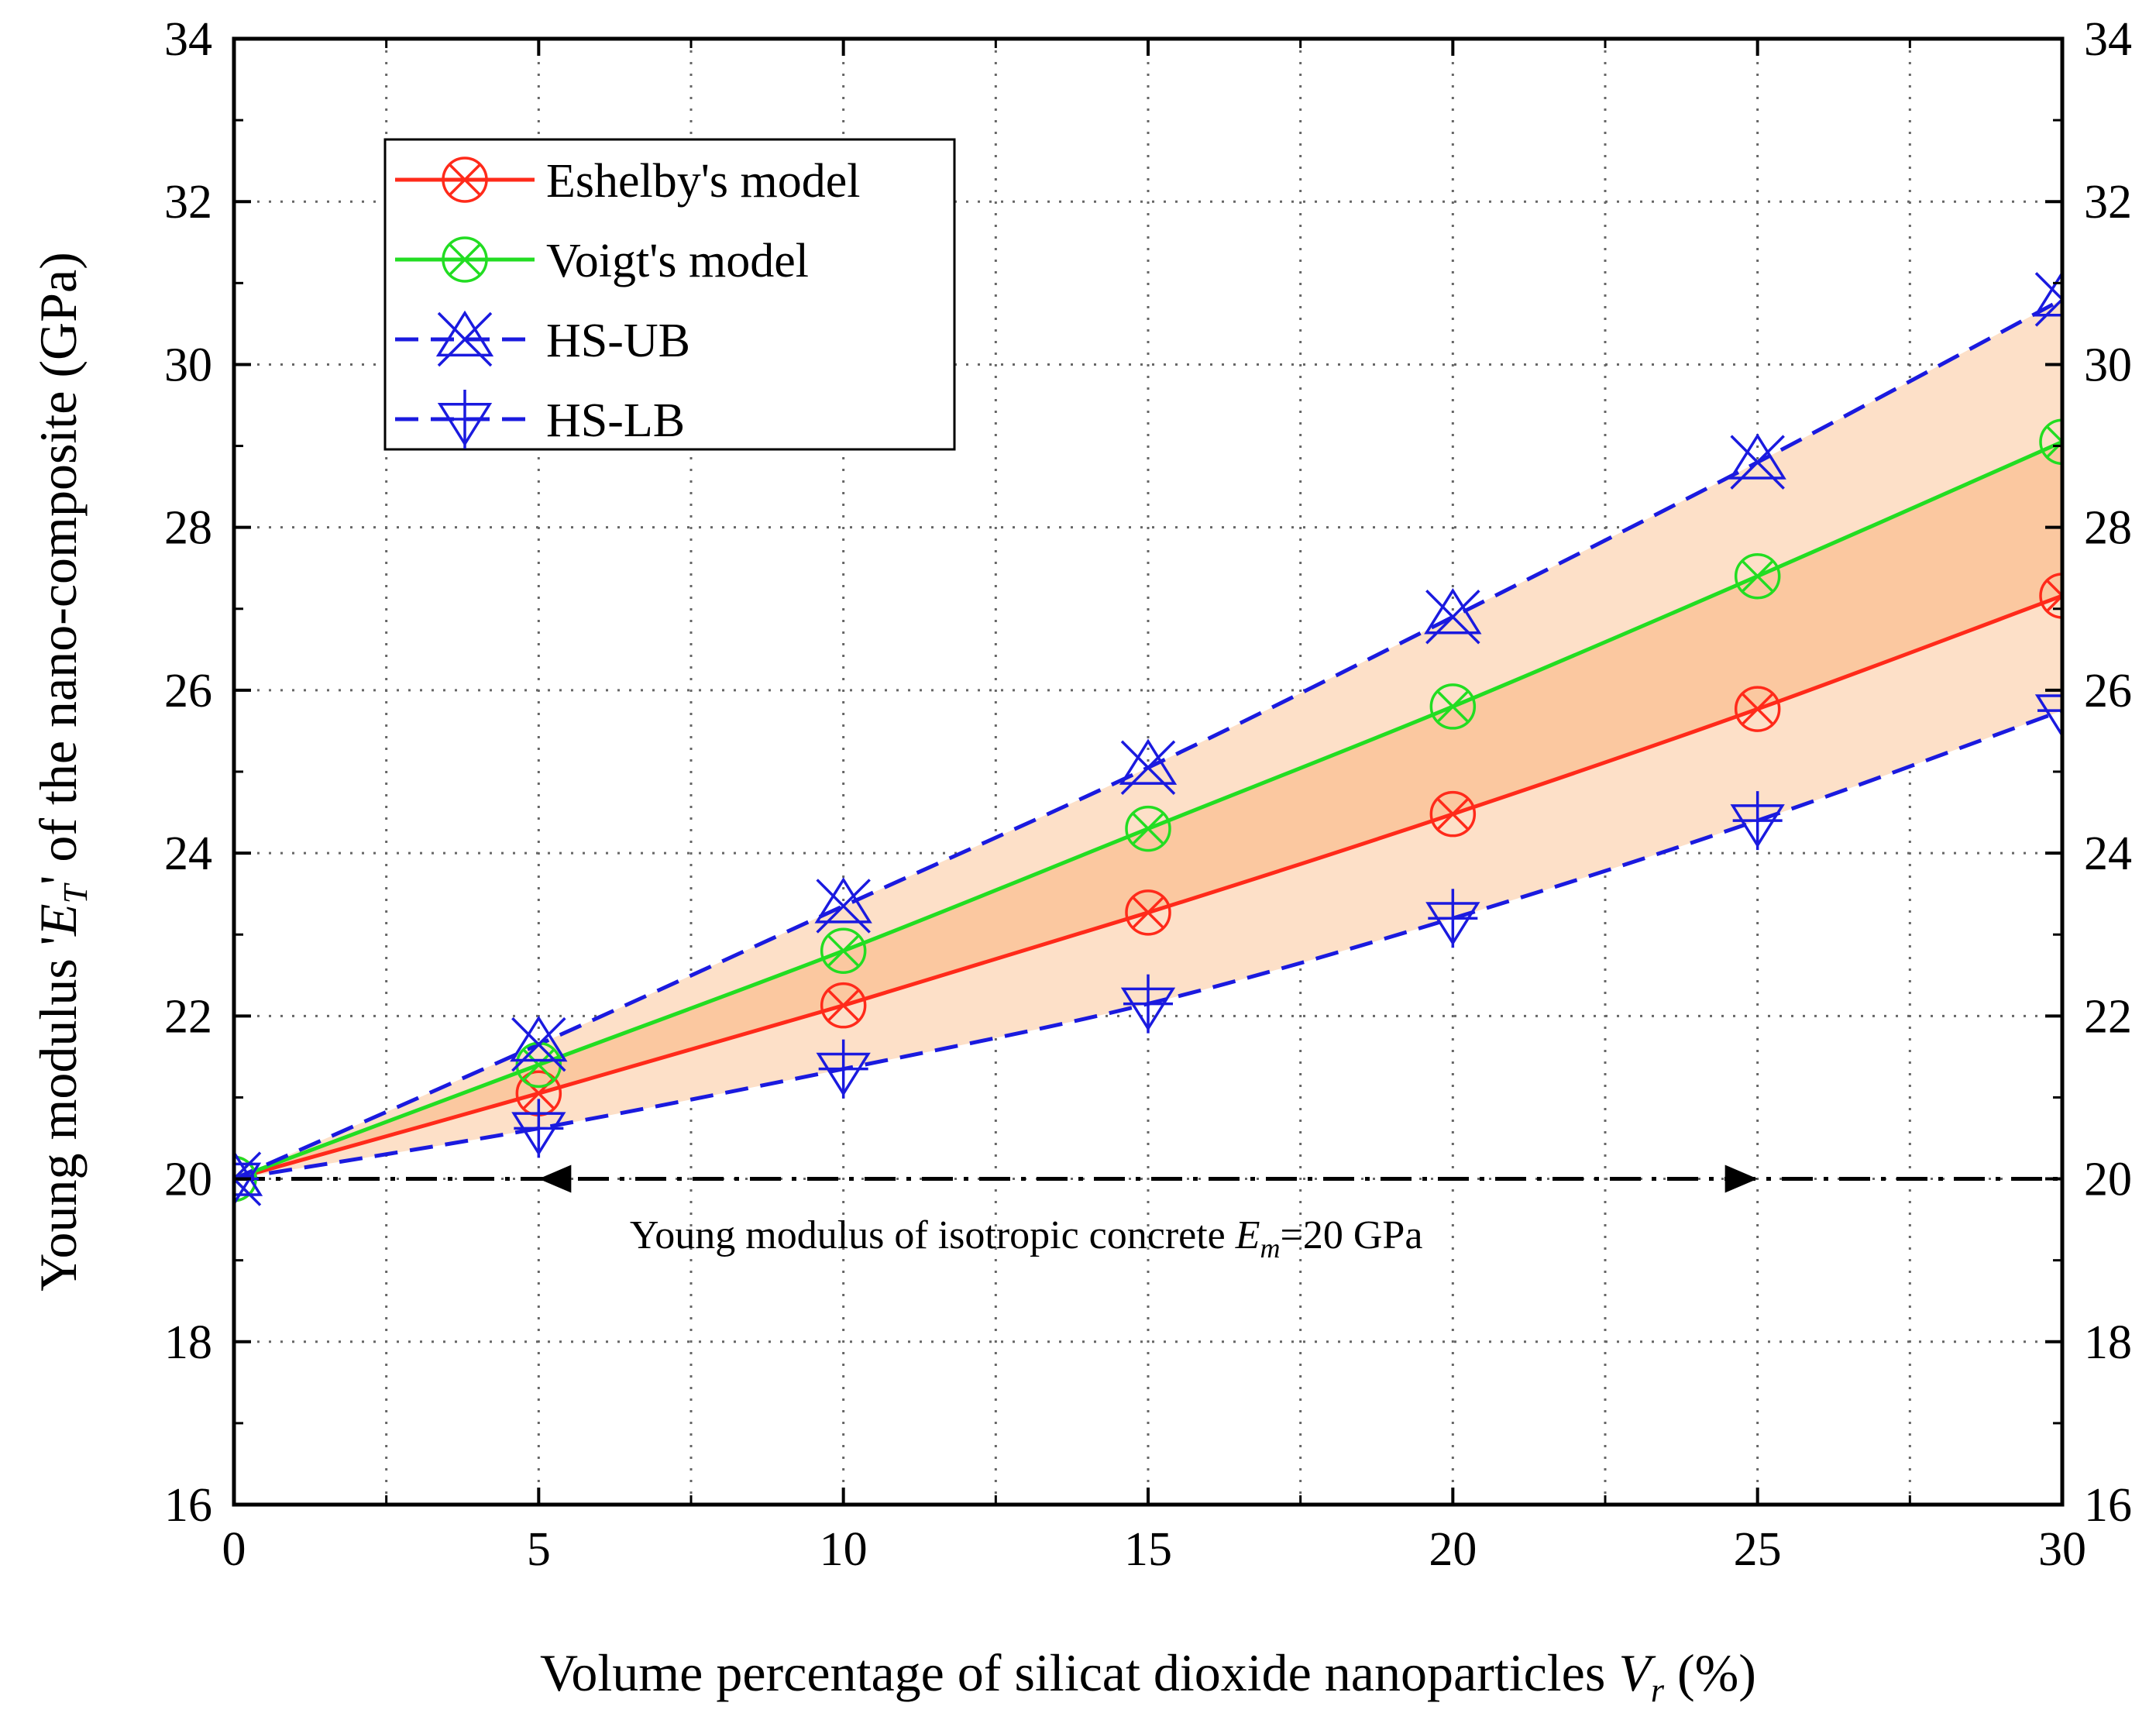  What do you see at coordinates (2108, 203) in the screenshot?
I see `y-tick-label-right-32: 32` at bounding box center [2108, 203].